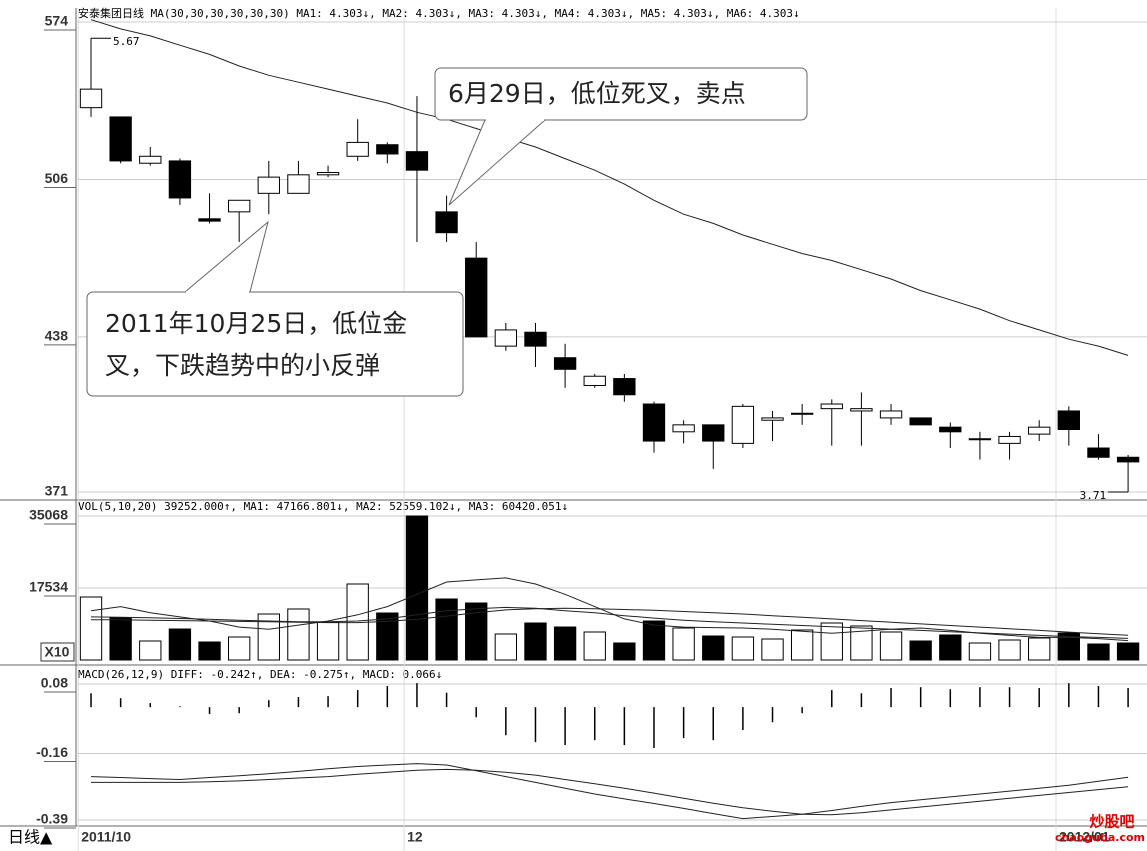 The image size is (1147, 851). I want to click on callout-sell: 6月29日，低位死叉，卖点, so click(621, 136).